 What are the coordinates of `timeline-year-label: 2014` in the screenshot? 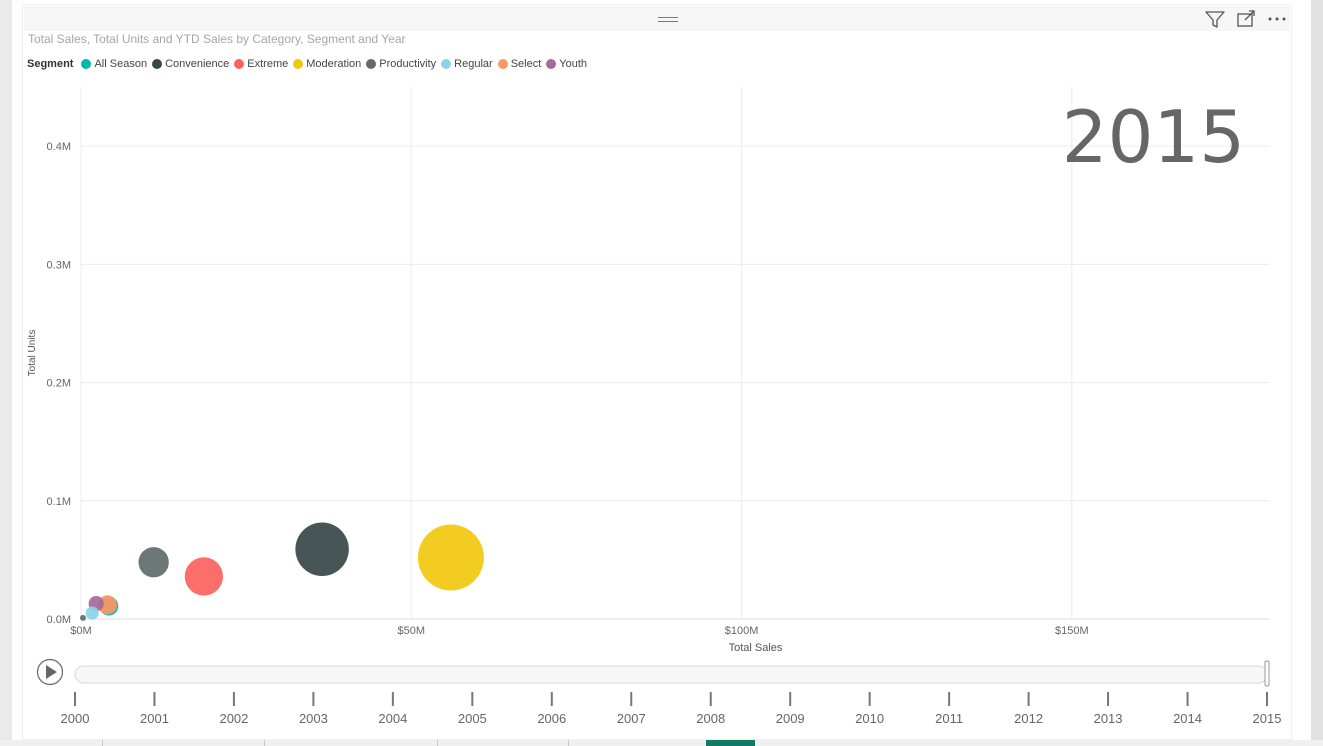 It's located at (1187, 718).